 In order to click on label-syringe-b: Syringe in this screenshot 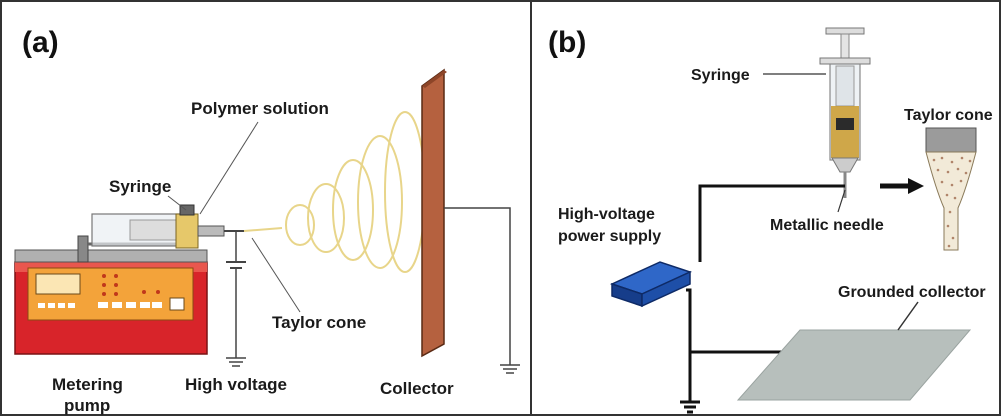, I will do `click(720, 75)`.